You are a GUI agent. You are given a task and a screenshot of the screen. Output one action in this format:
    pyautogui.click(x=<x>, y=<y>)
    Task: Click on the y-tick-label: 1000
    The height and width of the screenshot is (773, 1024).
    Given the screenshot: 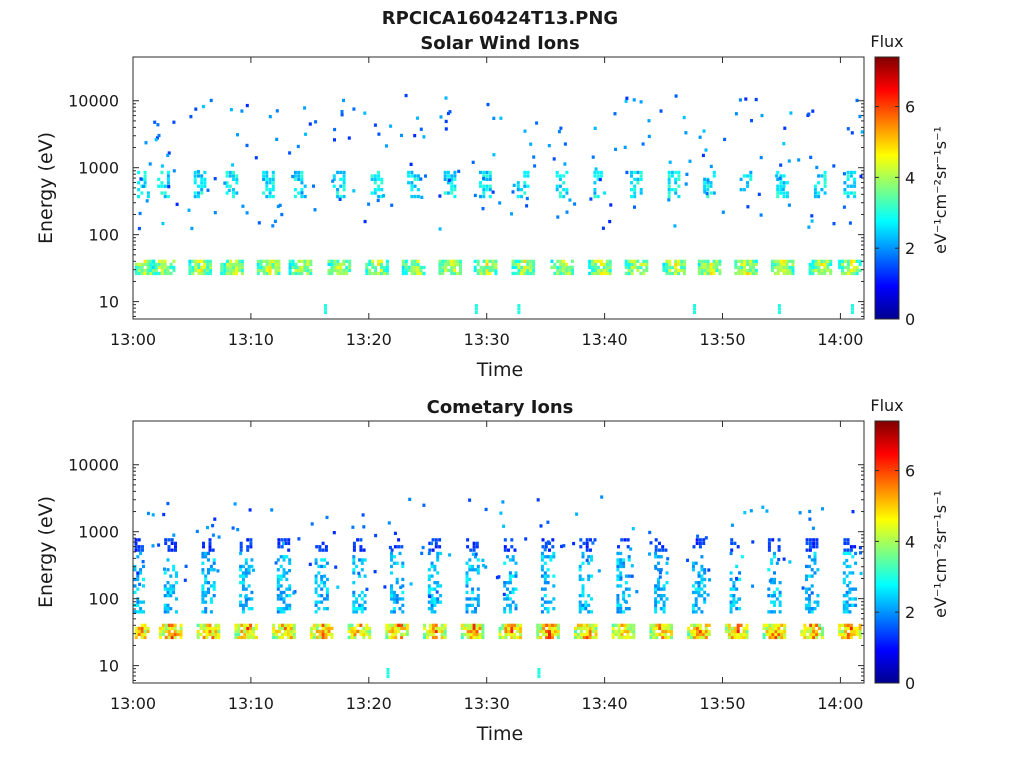 What is the action you would take?
    pyautogui.click(x=98, y=168)
    